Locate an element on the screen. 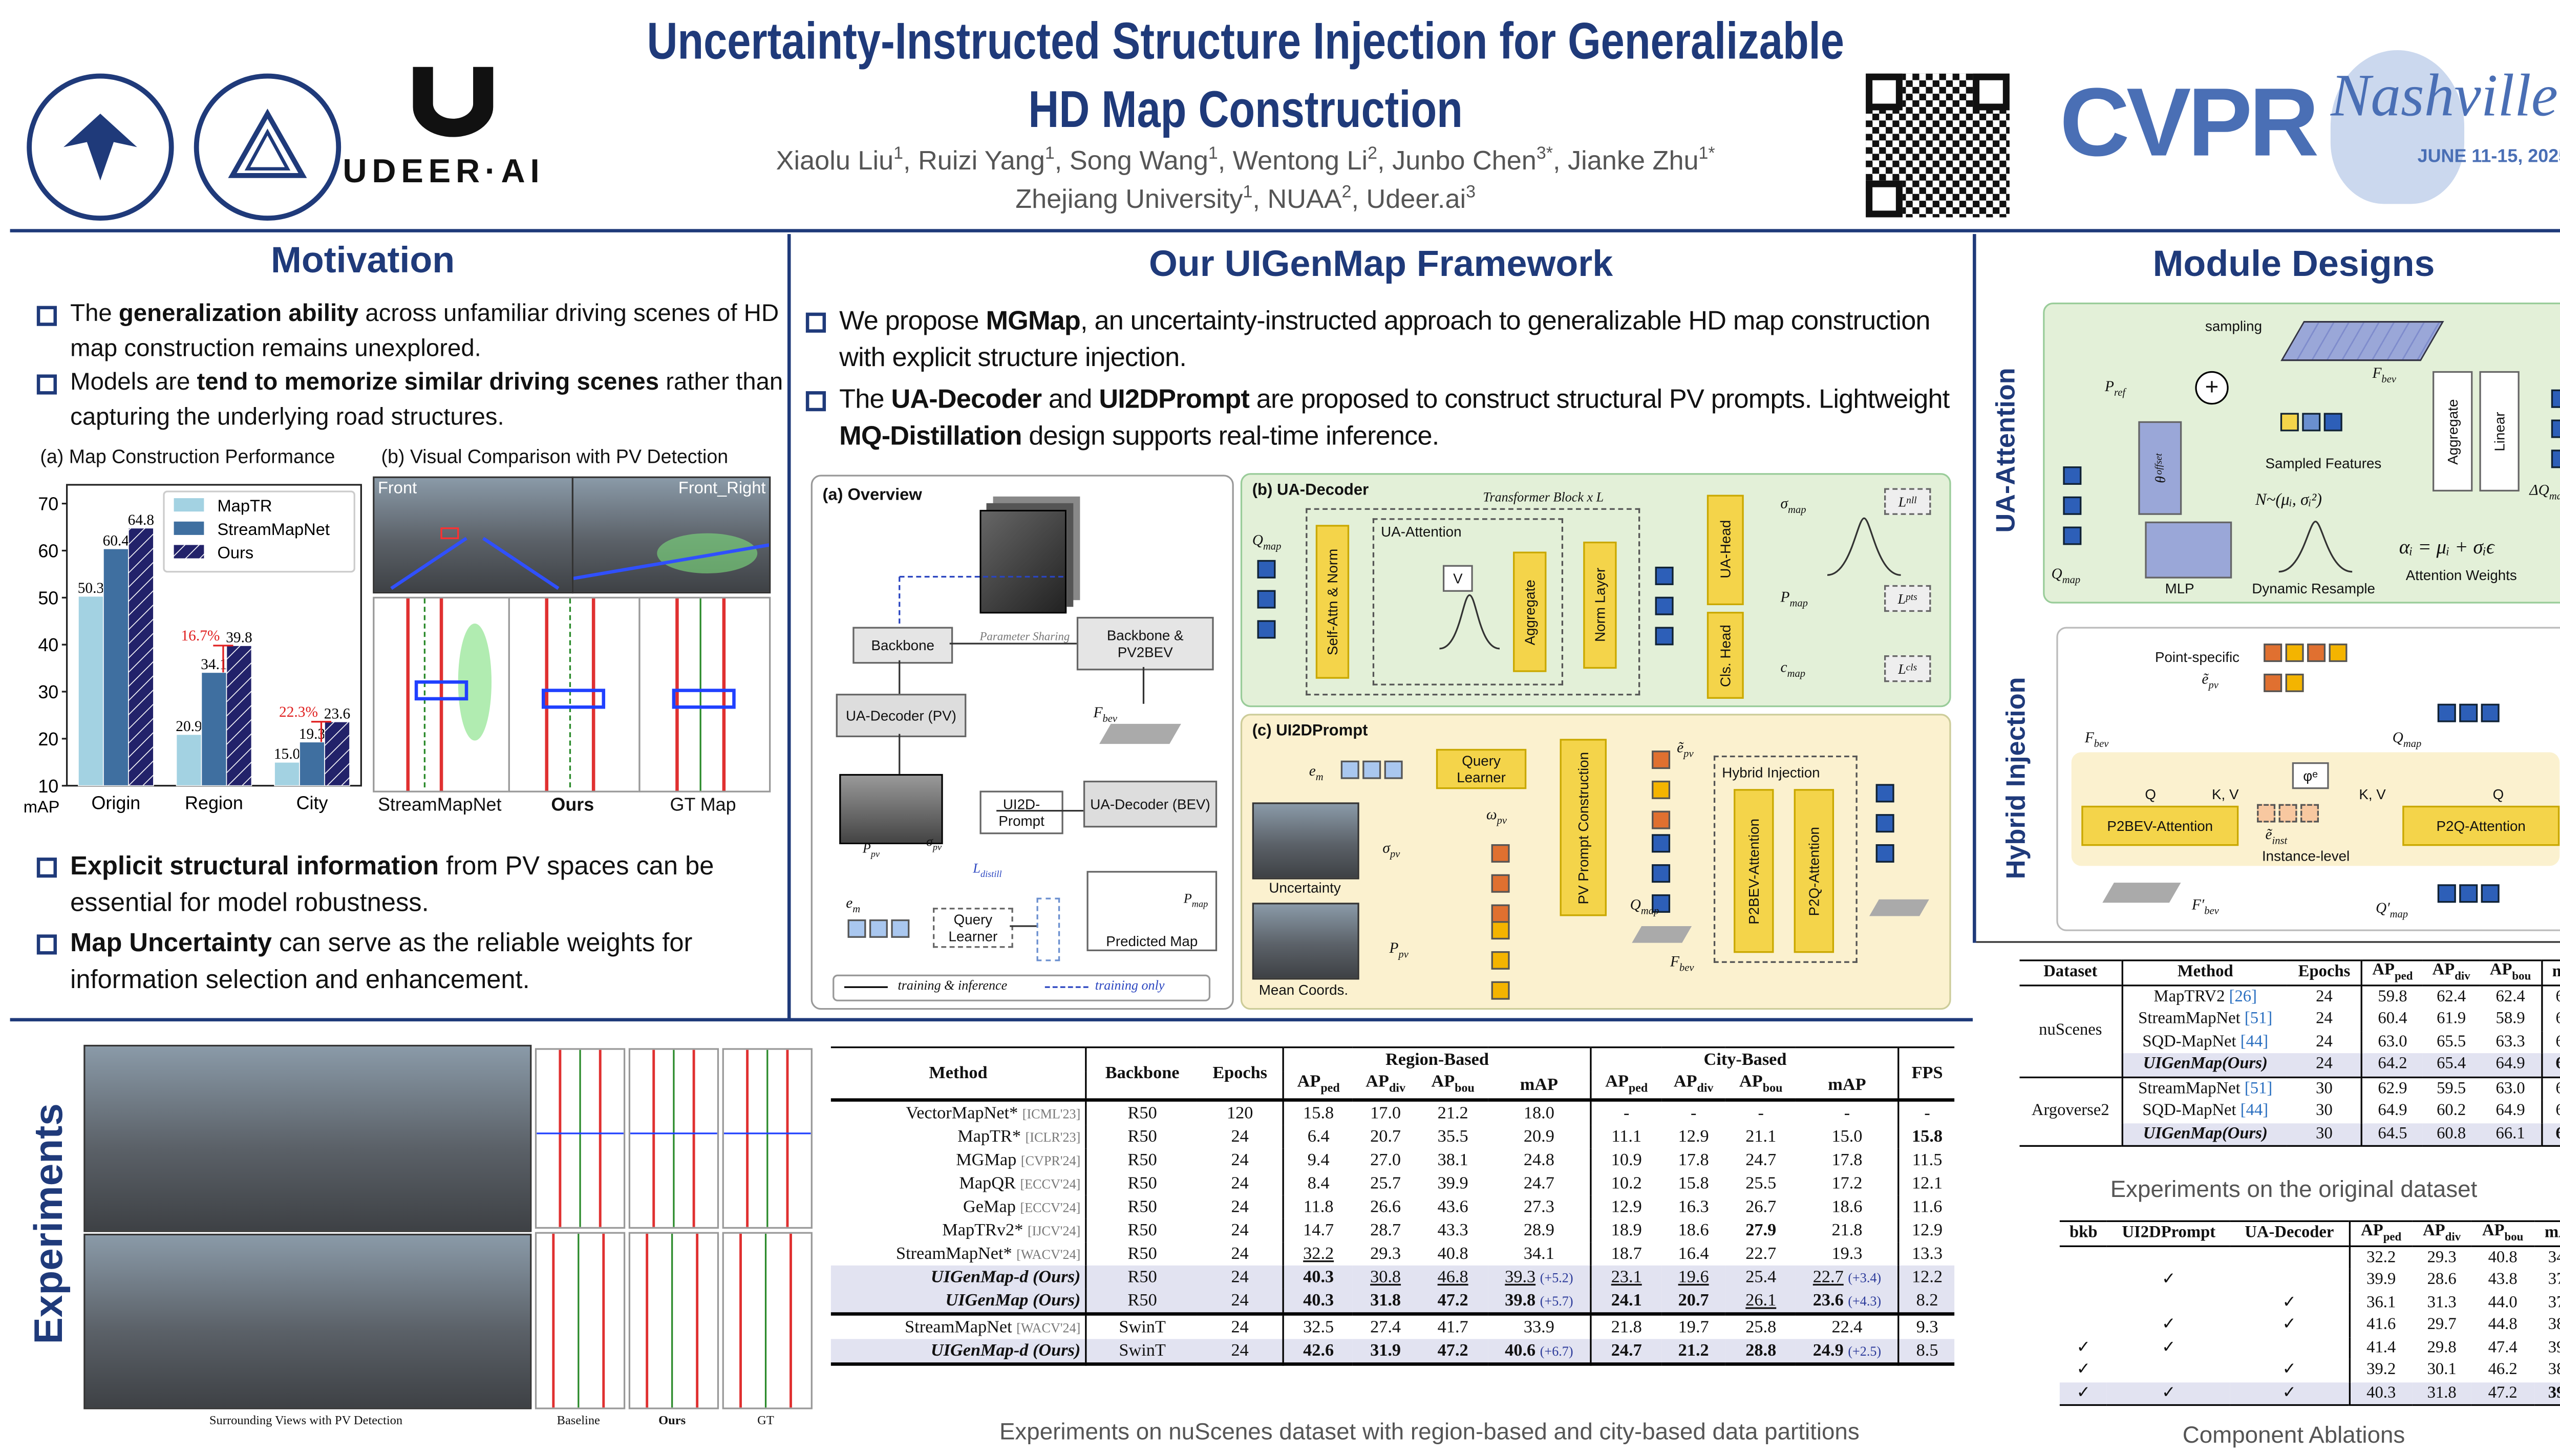 The image size is (2560, 1456). legend-label: Ours is located at coordinates (235, 552).